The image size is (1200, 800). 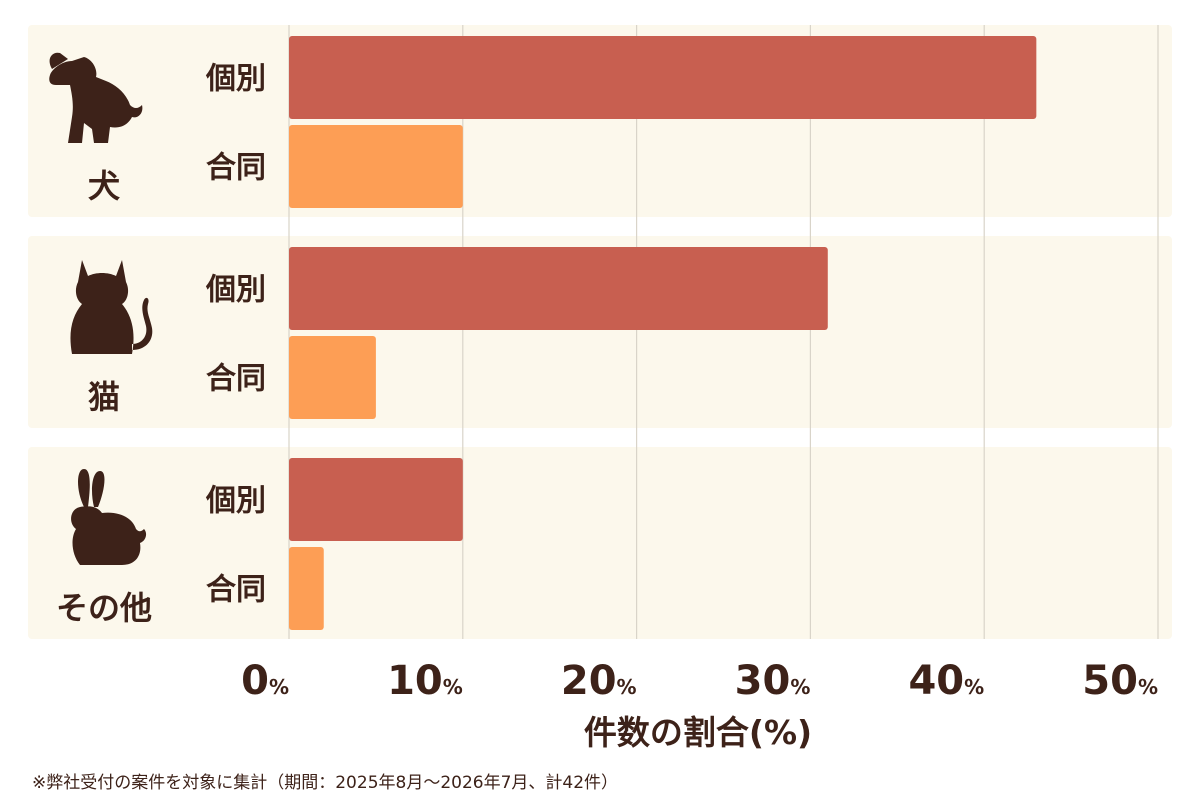 What do you see at coordinates (265, 681) in the screenshot?
I see `tick-label: 0%` at bounding box center [265, 681].